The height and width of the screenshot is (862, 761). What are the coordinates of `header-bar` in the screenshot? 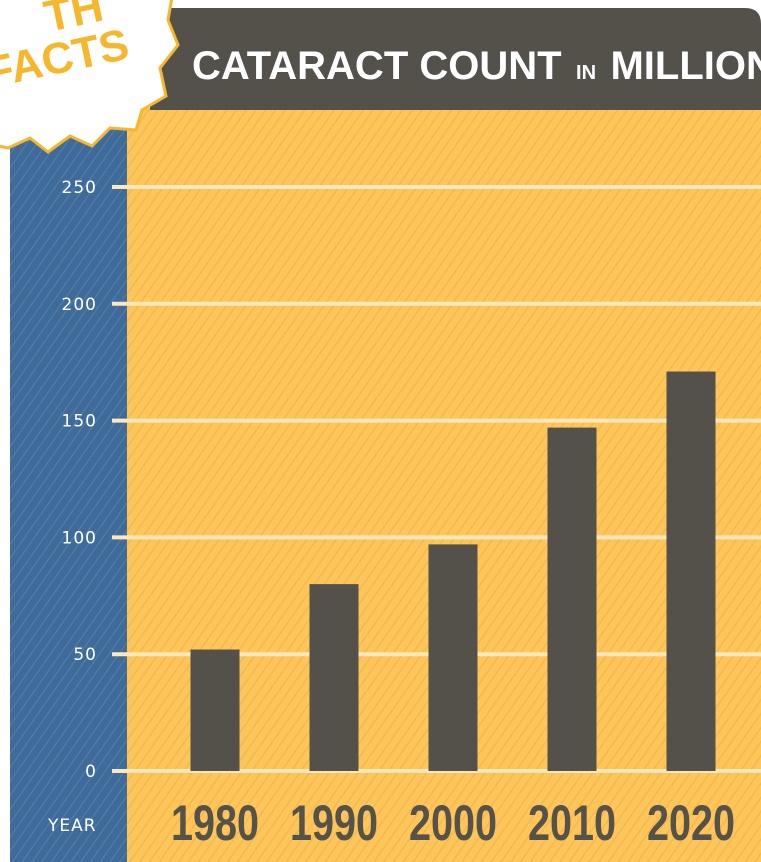 It's located at (455, 59).